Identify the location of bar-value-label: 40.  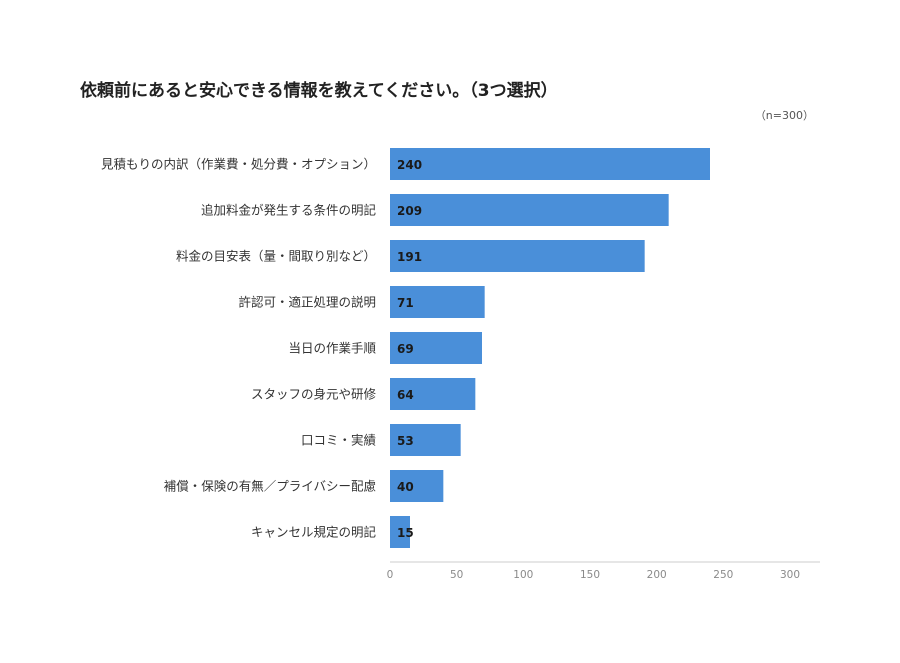
(405, 487).